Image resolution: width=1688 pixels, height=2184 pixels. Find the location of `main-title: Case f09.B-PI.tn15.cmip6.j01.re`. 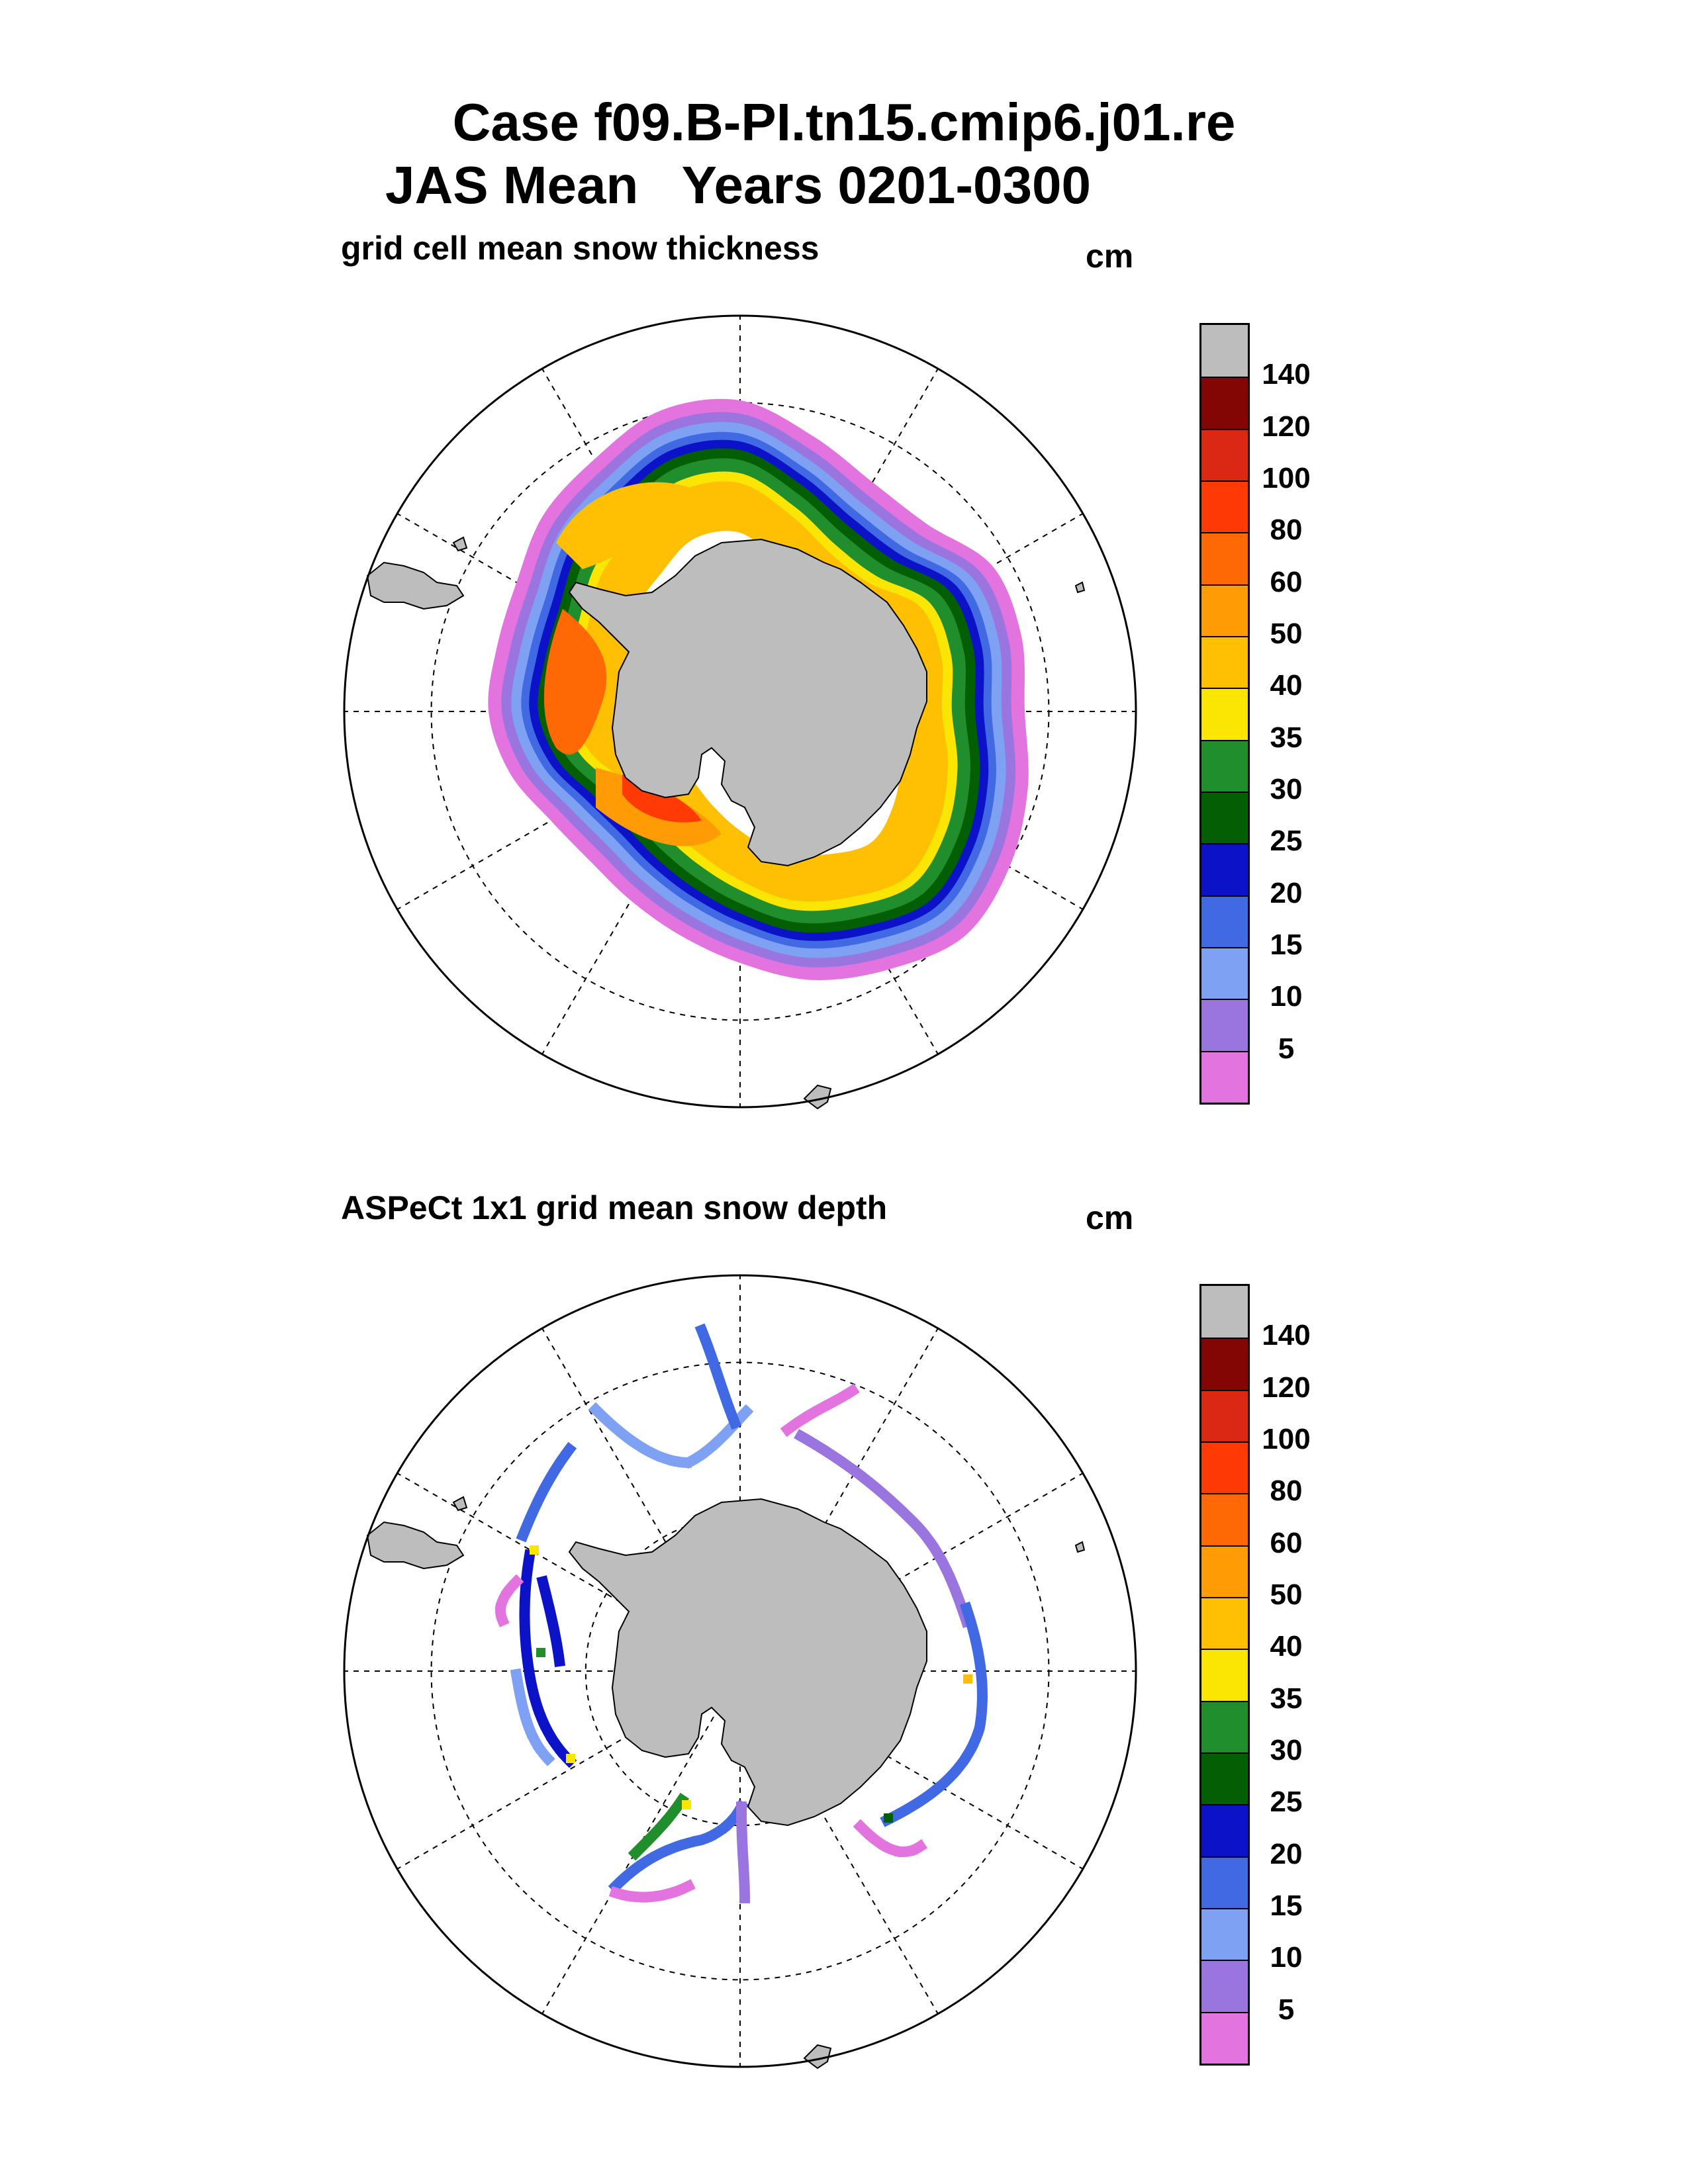

main-title: Case f09.B-PI.tn15.cmip6.j01.re is located at coordinates (844, 122).